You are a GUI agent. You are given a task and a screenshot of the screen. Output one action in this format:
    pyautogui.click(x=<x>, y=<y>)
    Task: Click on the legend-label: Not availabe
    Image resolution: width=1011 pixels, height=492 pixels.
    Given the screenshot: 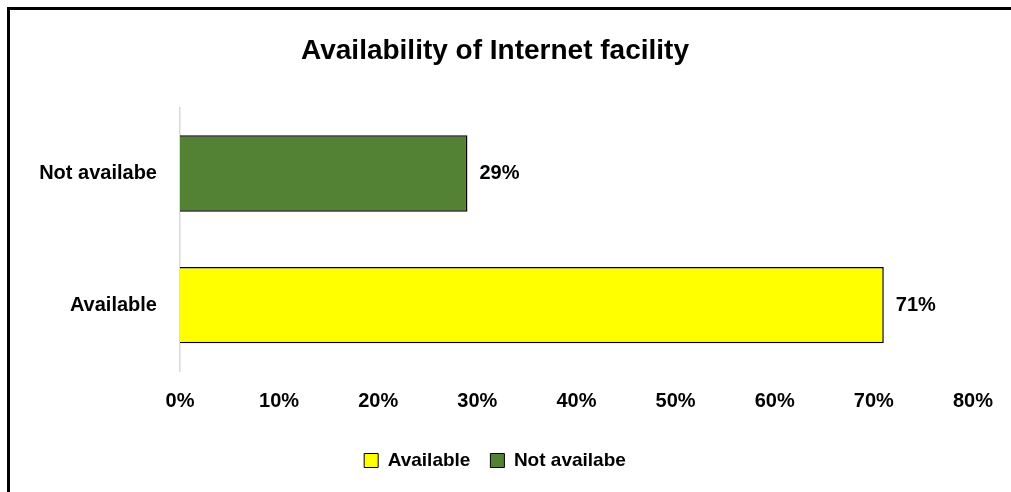 What is the action you would take?
    pyautogui.click(x=569, y=459)
    